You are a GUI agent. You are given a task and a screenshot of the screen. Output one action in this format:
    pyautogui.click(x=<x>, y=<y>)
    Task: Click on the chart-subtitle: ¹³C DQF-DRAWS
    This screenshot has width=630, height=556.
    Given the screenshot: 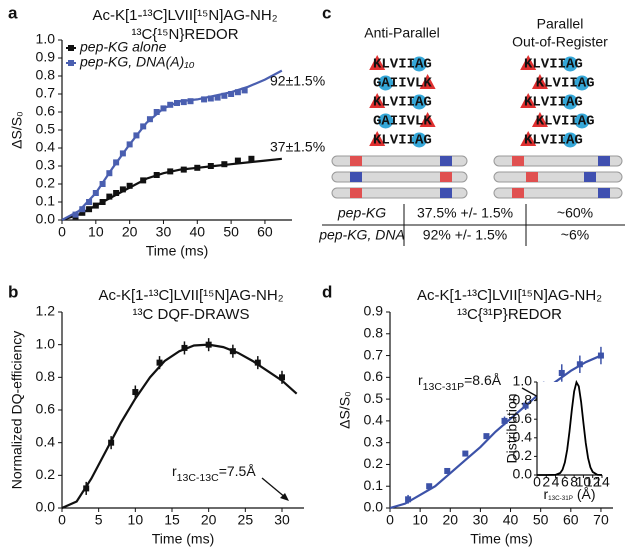 What is the action you would take?
    pyautogui.click(x=191, y=314)
    